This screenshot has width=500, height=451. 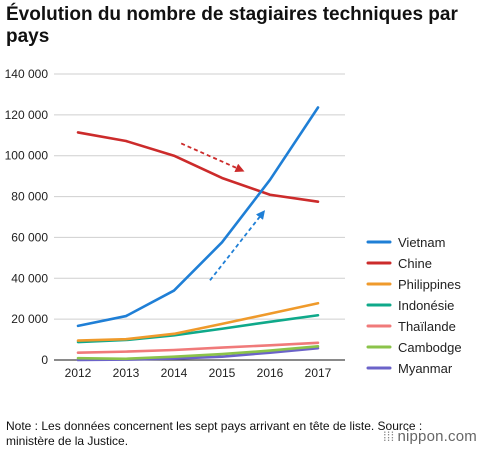 What do you see at coordinates (430, 347) in the screenshot?
I see `legend-label: Cambodge` at bounding box center [430, 347].